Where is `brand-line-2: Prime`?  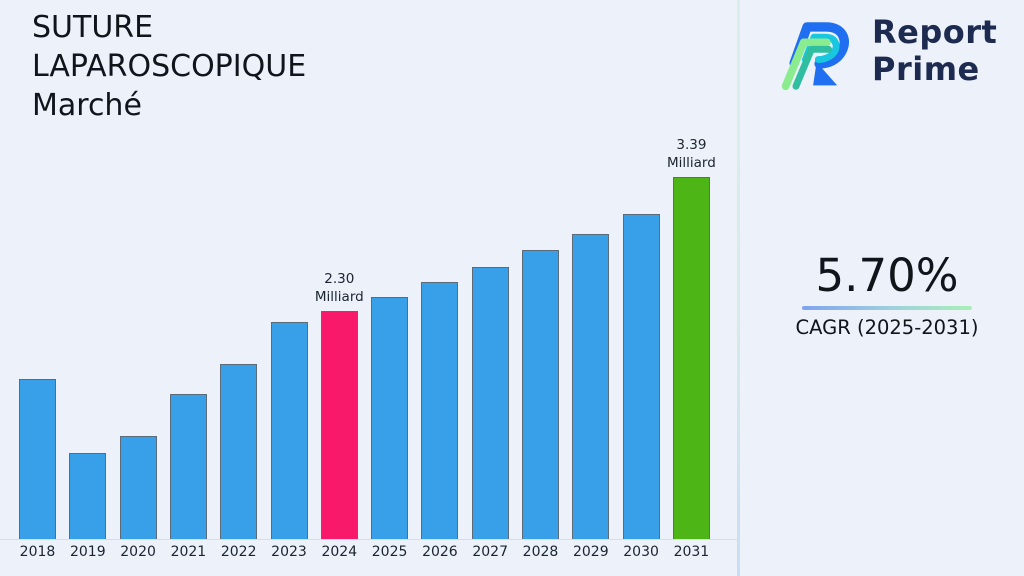
brand-line-2: Prime is located at coordinates (926, 69).